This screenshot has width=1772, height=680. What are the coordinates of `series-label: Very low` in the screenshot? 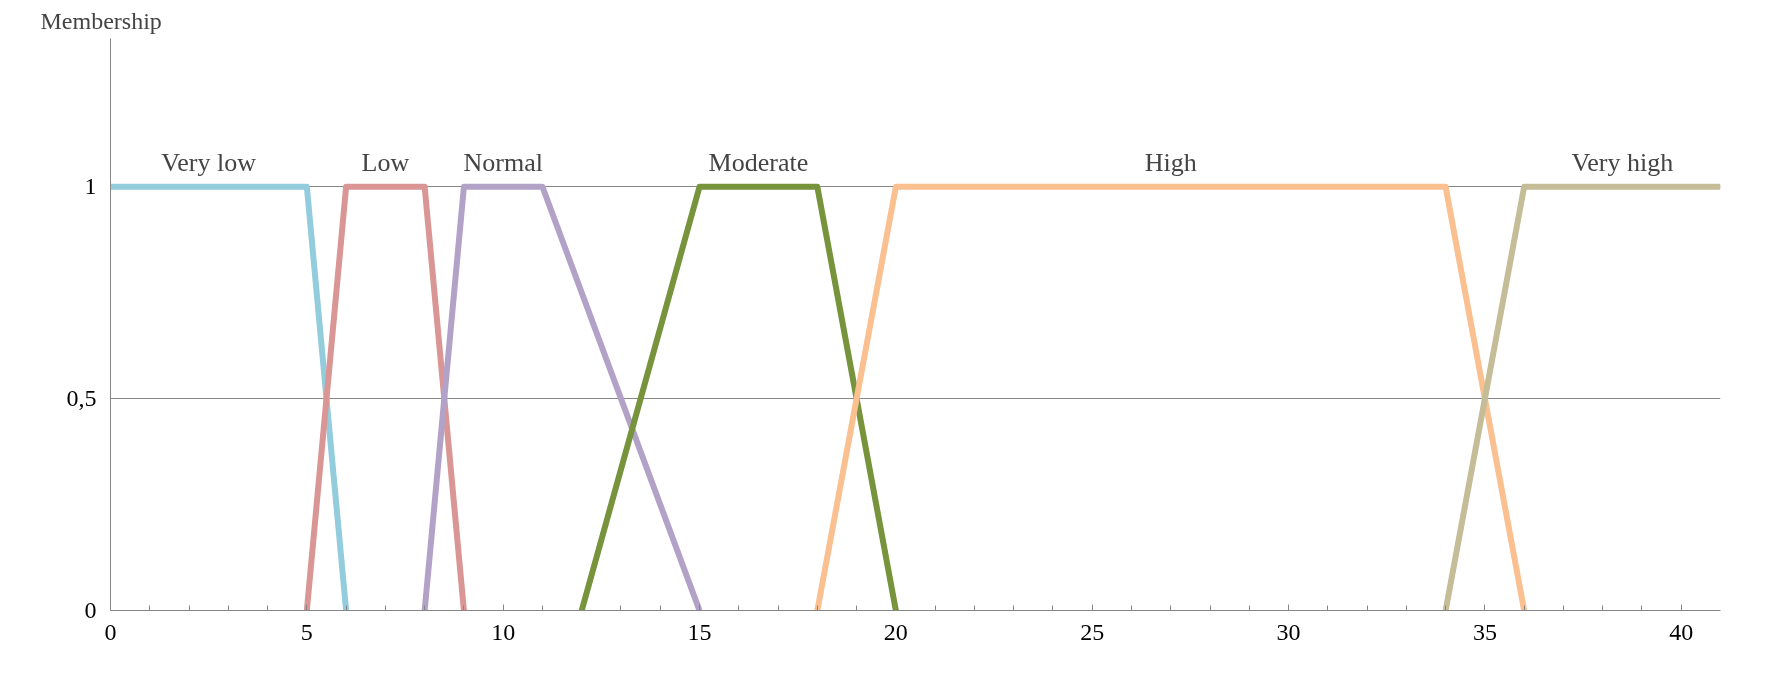 It's located at (209, 162).